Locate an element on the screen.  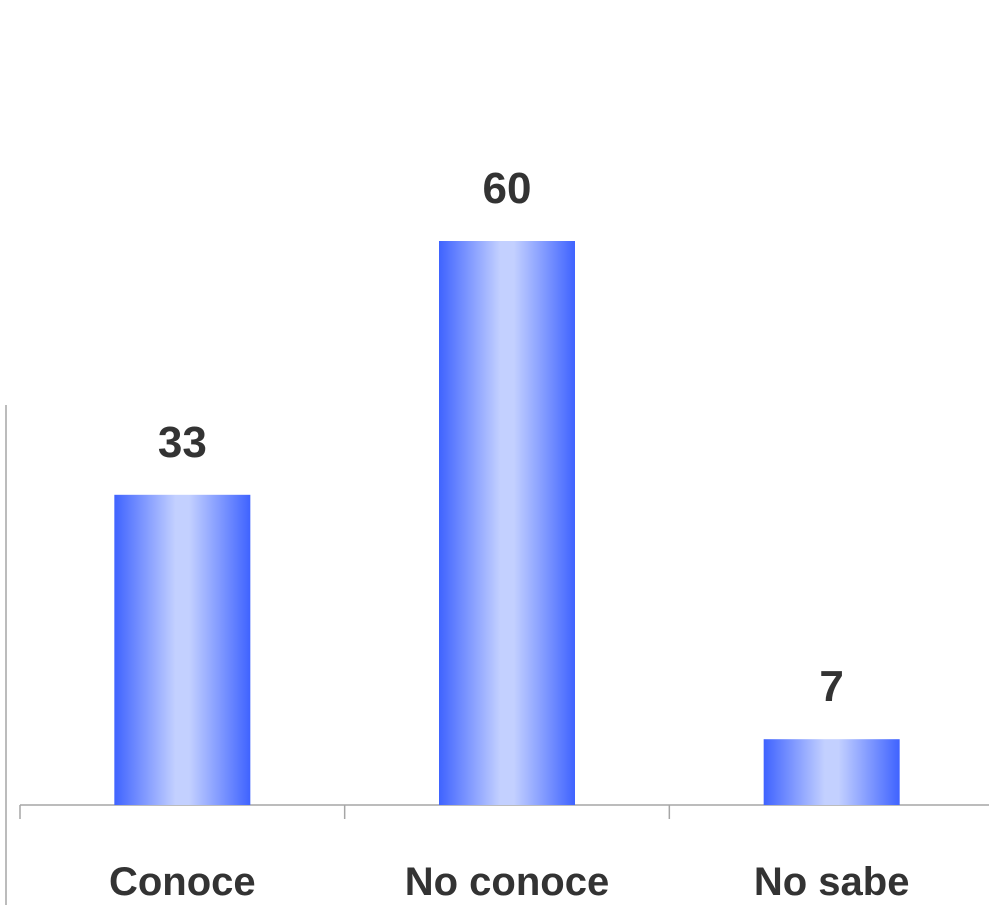
x-axis-ticks is located at coordinates (345, 812).